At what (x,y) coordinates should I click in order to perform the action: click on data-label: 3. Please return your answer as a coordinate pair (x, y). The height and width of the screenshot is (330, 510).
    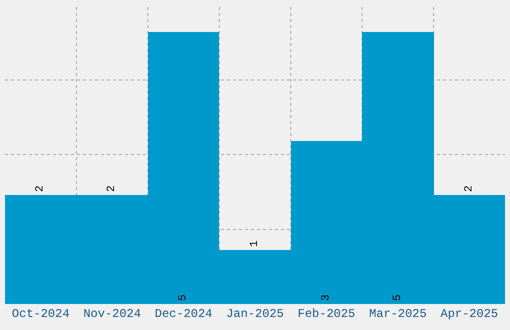
    Looking at the image, I should click on (326, 297).